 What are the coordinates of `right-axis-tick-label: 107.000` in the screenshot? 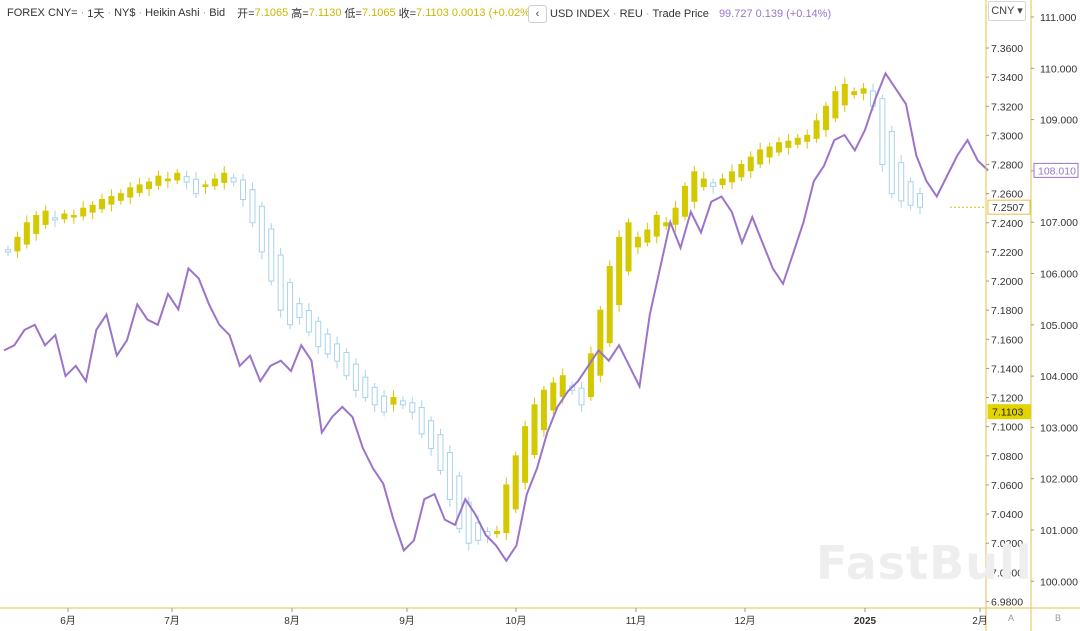 It's located at (1059, 223).